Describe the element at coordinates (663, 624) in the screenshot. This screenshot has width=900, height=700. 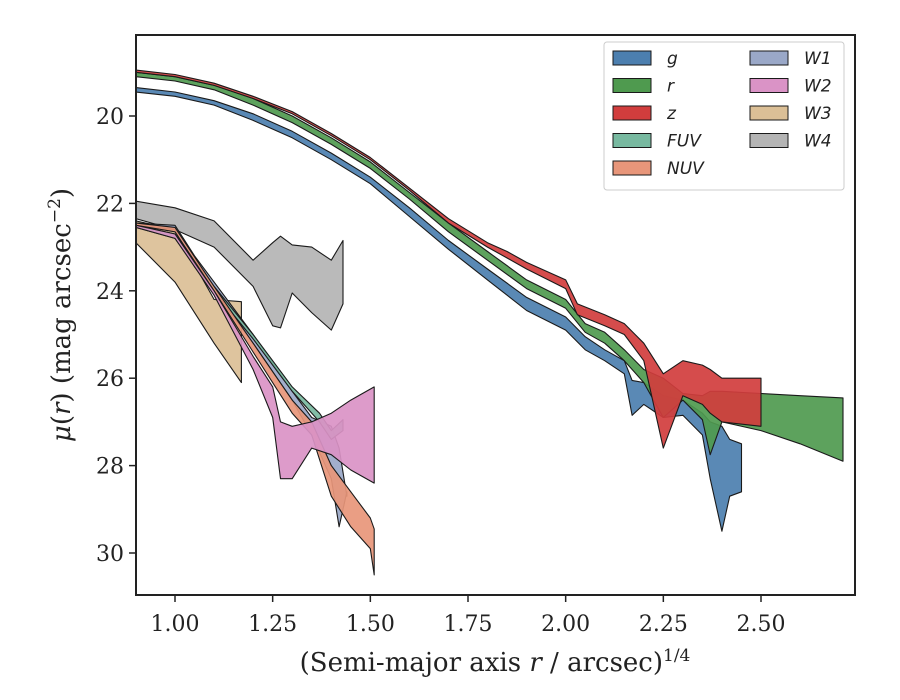
I see `x-tick-label: 2.25` at that location.